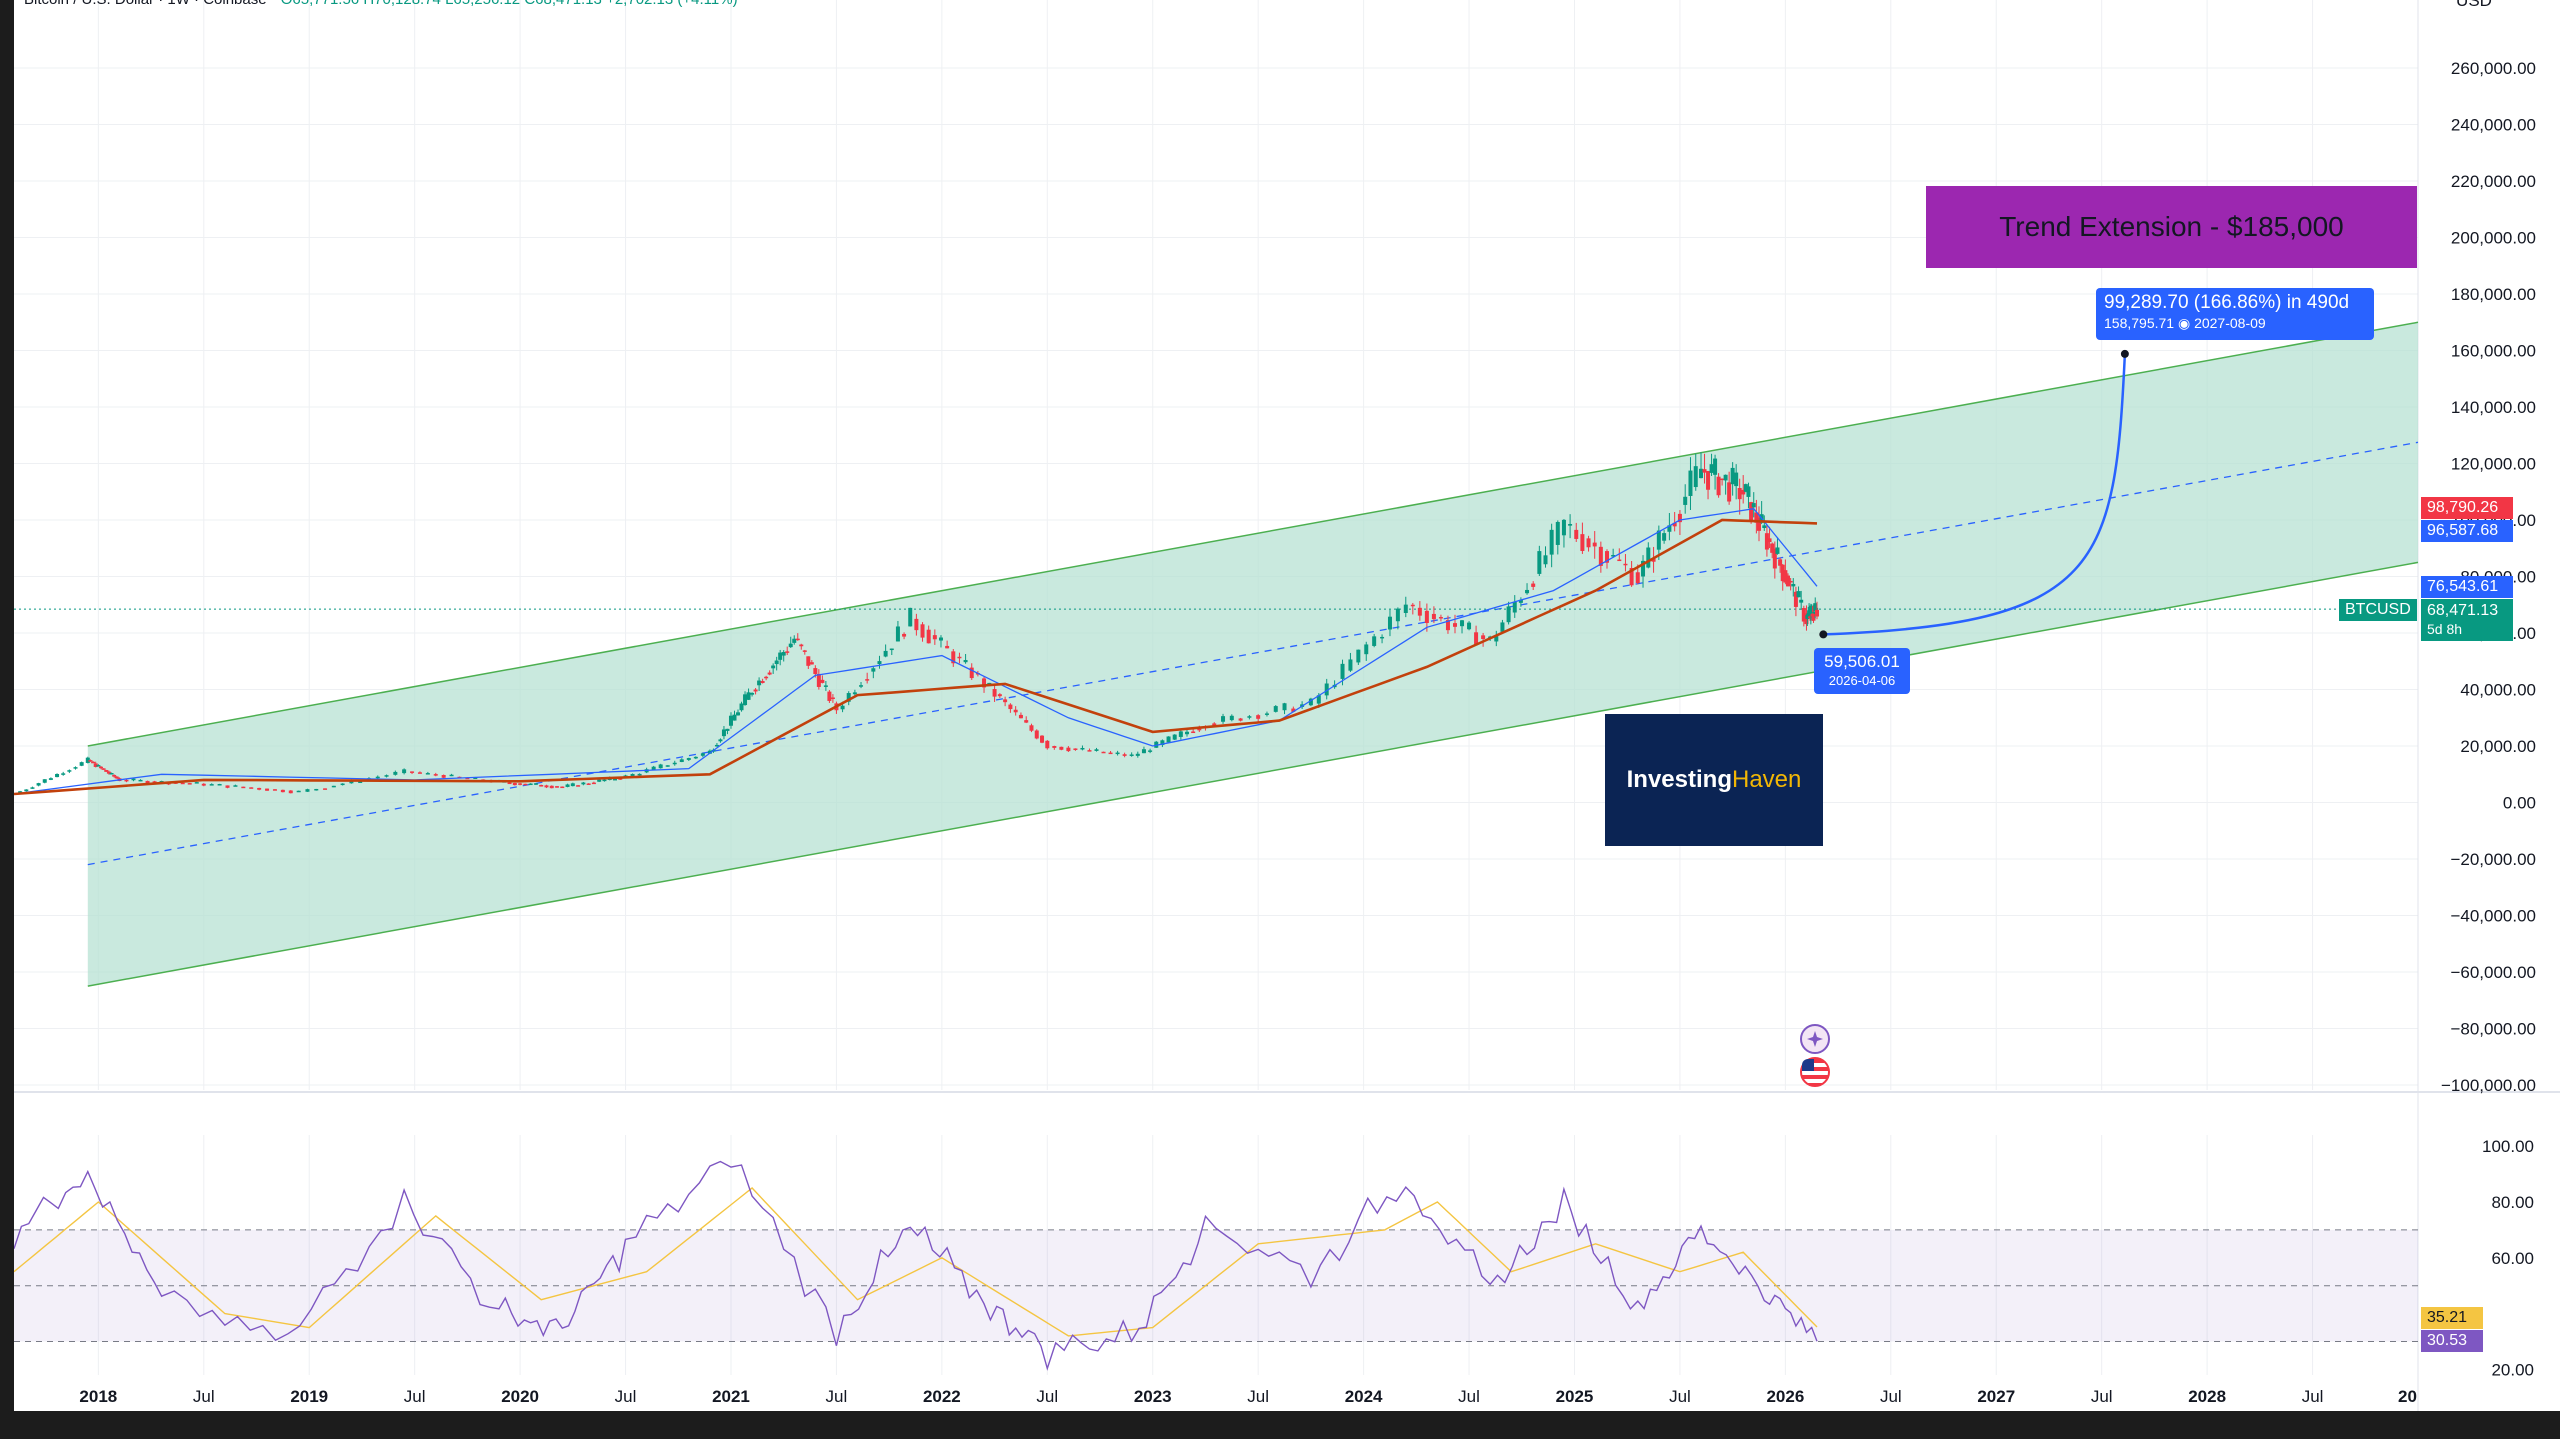 The image size is (2560, 1439). I want to click on left-border, so click(7, 705).